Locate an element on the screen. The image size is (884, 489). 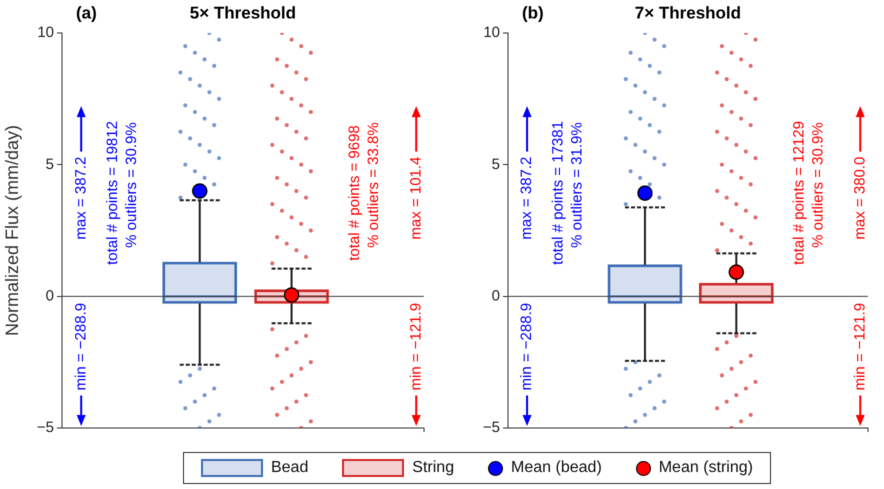
annotation: total # points = 12129 is located at coordinates (799, 193).